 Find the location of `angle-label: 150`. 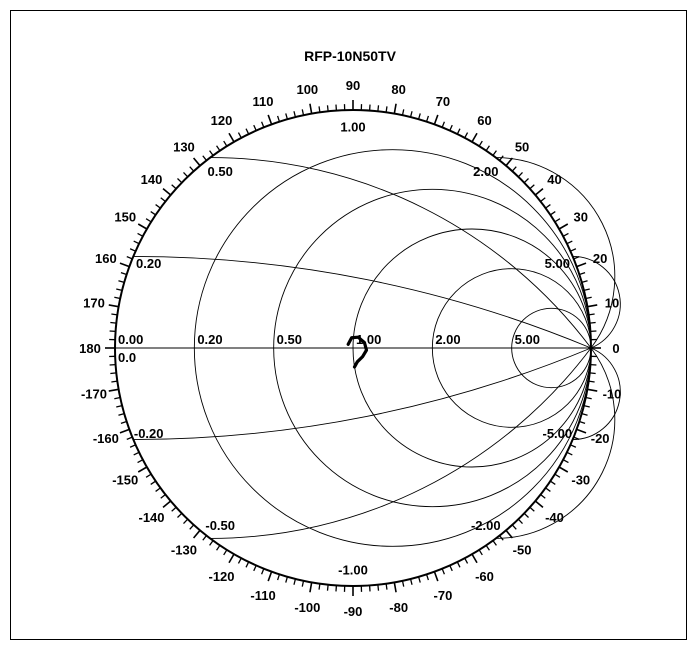

angle-label: 150 is located at coordinates (125, 217).